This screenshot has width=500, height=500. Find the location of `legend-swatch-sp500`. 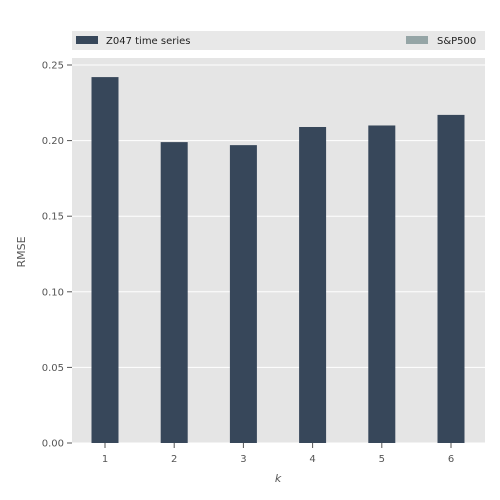

legend-swatch-sp500 is located at coordinates (417, 40).